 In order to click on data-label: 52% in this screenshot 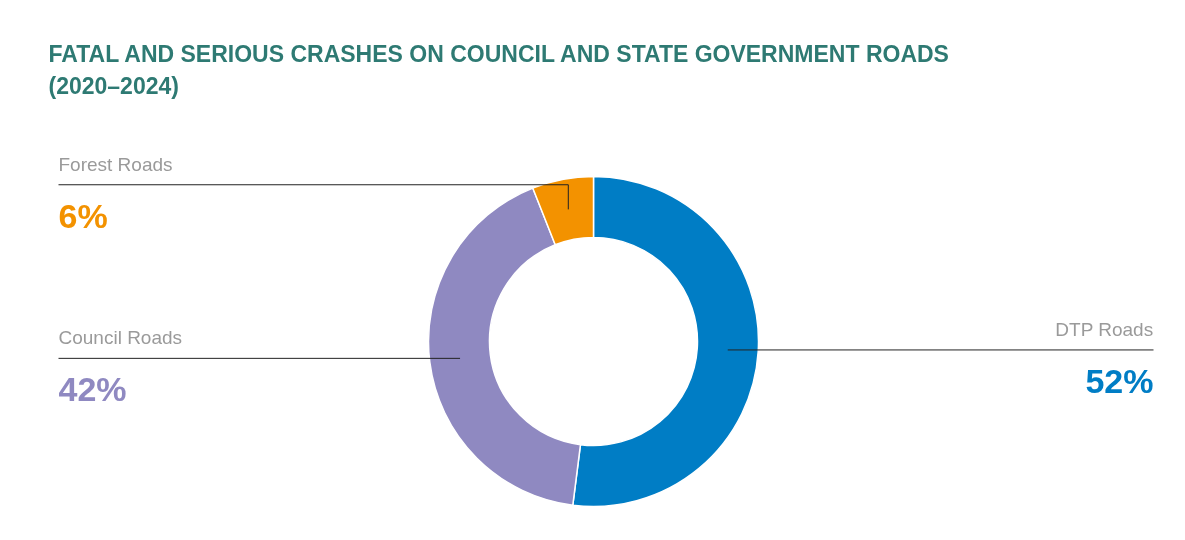, I will do `click(1119, 380)`.